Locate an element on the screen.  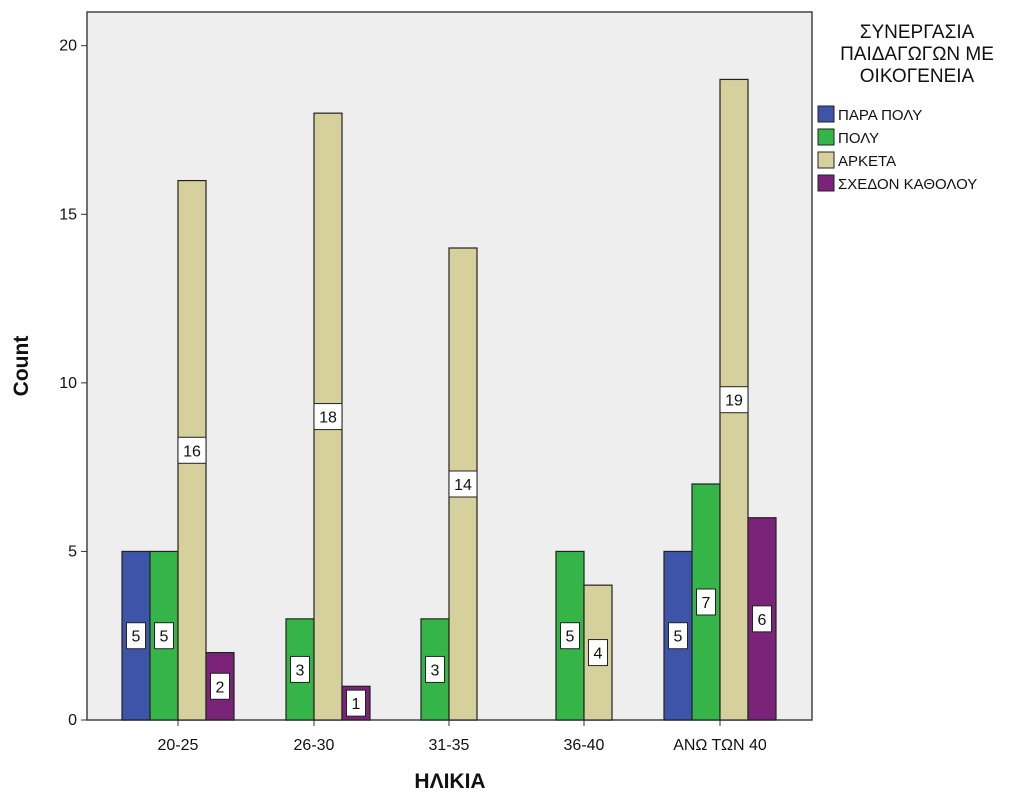
x-tick-label: ΑΝΩ ΤΩΝ 40 is located at coordinates (720, 745).